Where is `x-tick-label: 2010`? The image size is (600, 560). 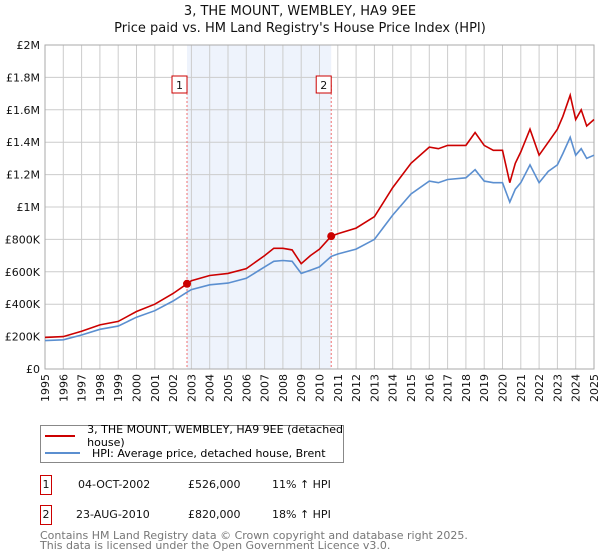 x-tick-label: 2010 is located at coordinates (320, 388).